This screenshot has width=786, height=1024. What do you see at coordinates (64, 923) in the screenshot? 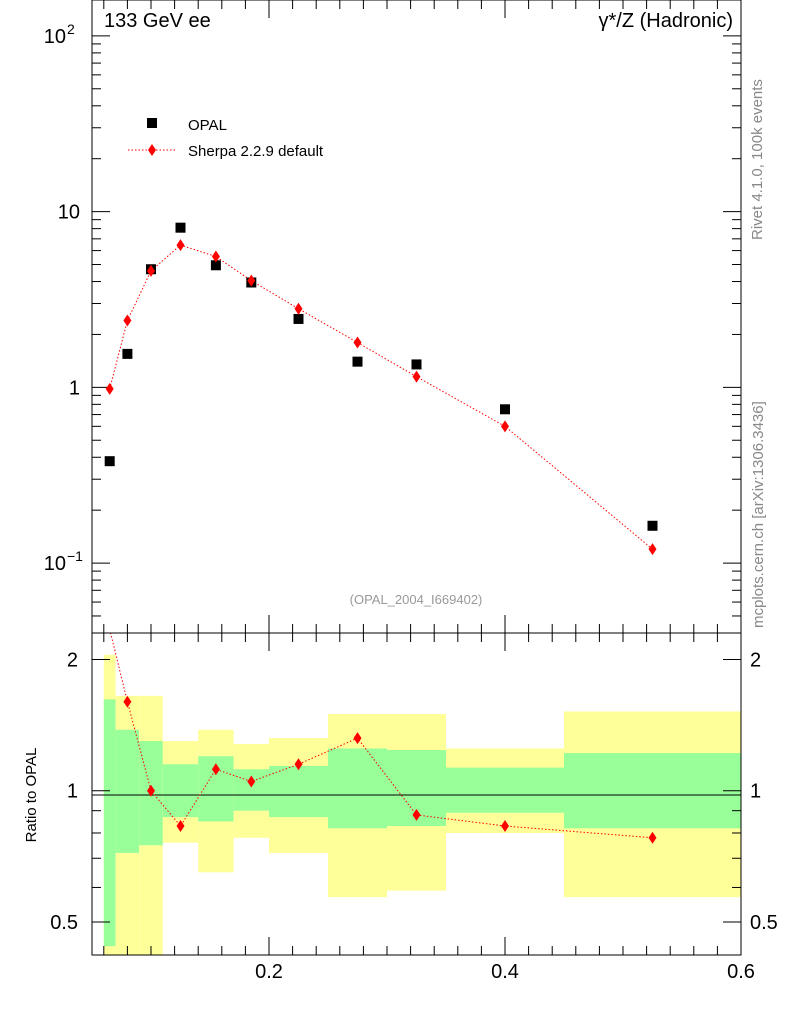
I see `ratio-y-tick-label-left: 0.5` at bounding box center [64, 923].